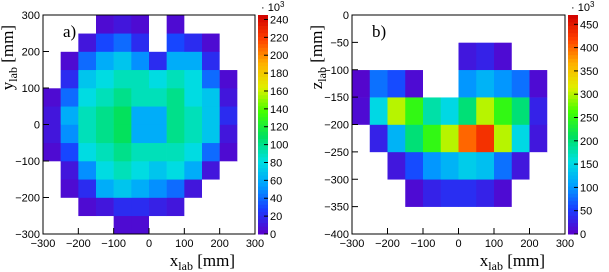  What do you see at coordinates (589, 72) in the screenshot?
I see `colorbar-tick-label: 350` at bounding box center [589, 72].